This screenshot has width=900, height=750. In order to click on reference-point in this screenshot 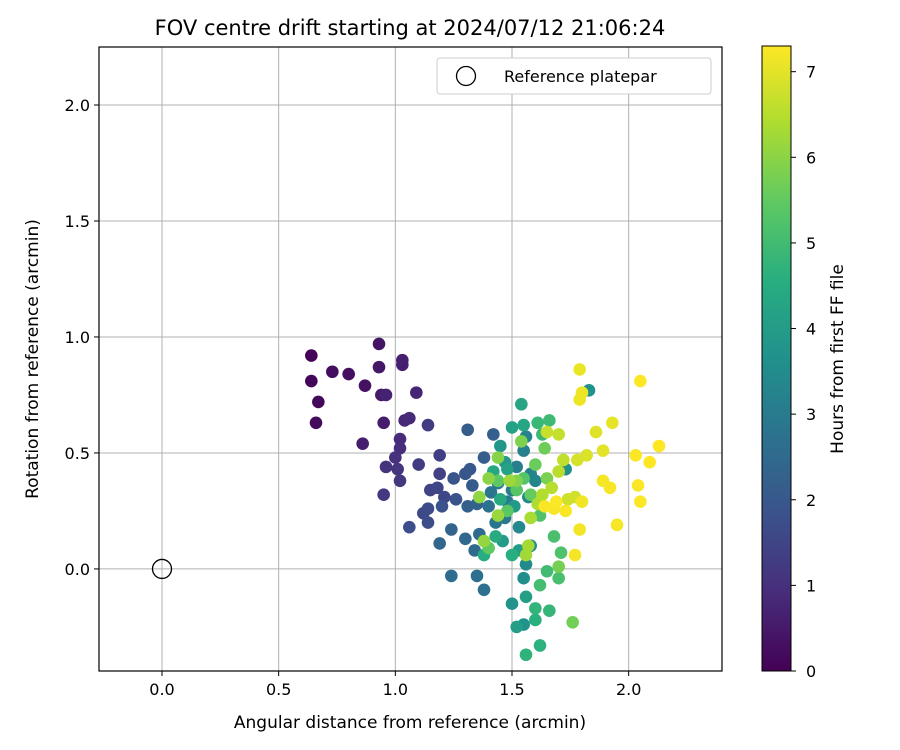, I will do `click(162, 569)`.